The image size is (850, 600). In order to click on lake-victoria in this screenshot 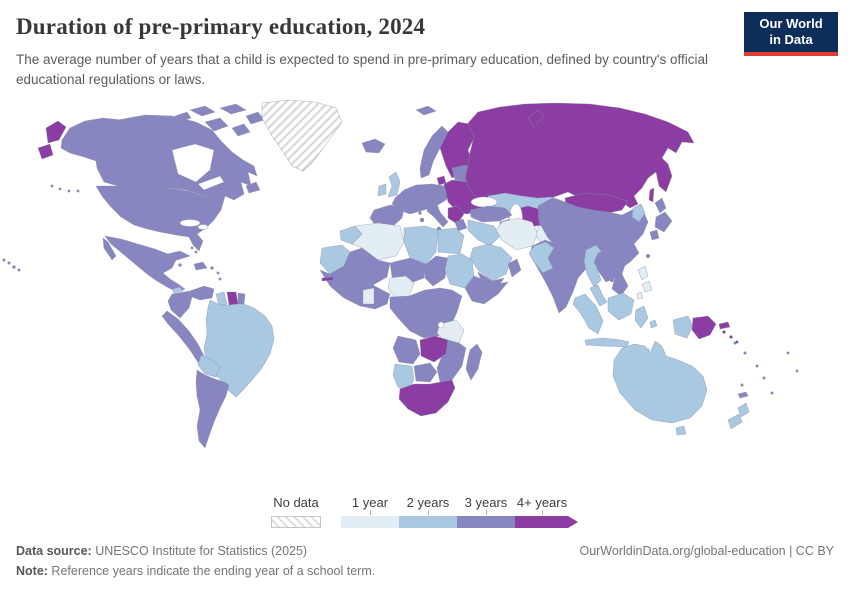, I will do `click(441, 325)`.